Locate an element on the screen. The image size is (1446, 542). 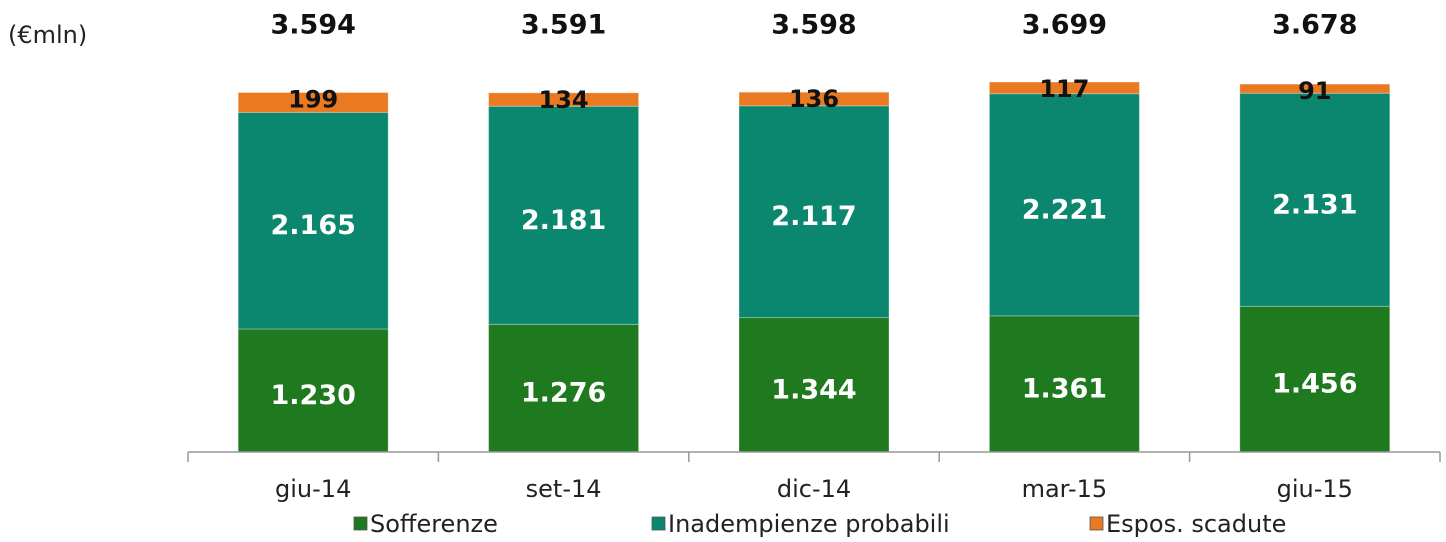
data-label: 91 is located at coordinates (1314, 91).